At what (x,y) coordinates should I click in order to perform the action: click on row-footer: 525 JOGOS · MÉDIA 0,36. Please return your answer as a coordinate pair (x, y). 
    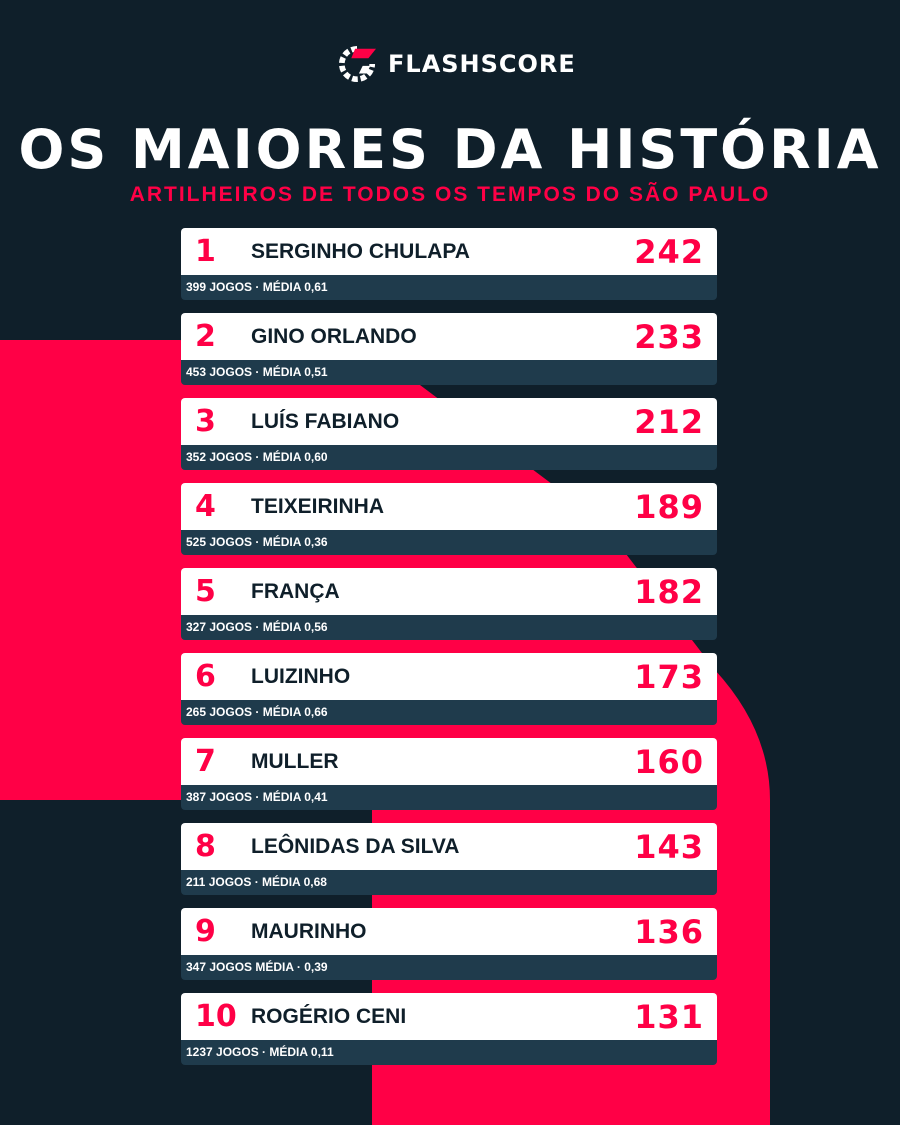
    Looking at the image, I should click on (449, 542).